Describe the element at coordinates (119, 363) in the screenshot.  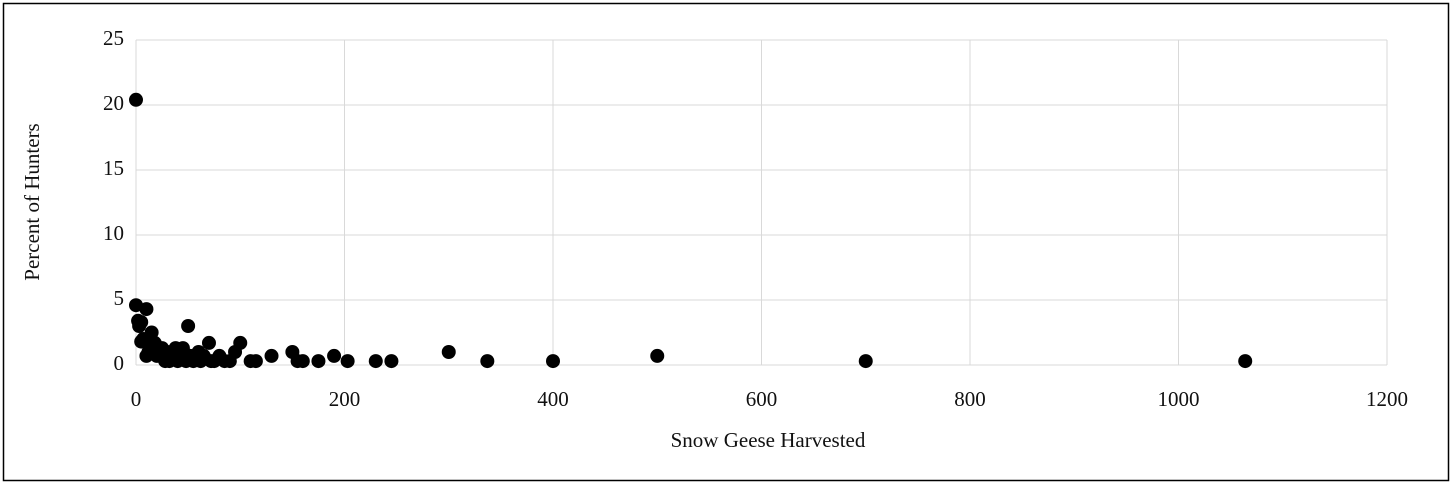
I see `y-tick-label: 0` at that location.